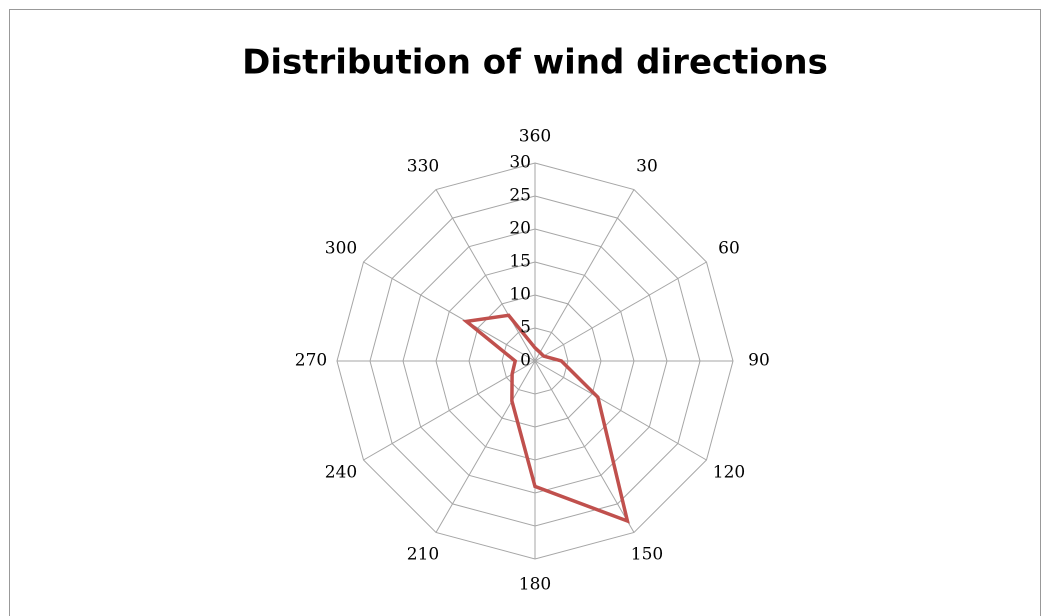  I want to click on category-label: 30, so click(647, 167).